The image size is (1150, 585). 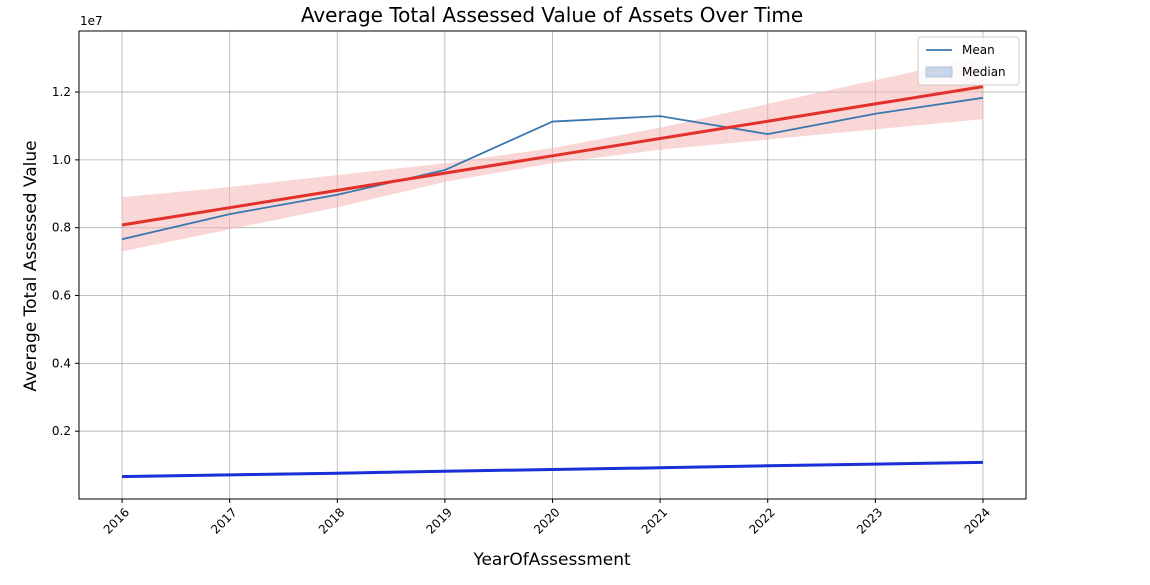 I want to click on y-tick-label: 0.4, so click(x=61, y=363).